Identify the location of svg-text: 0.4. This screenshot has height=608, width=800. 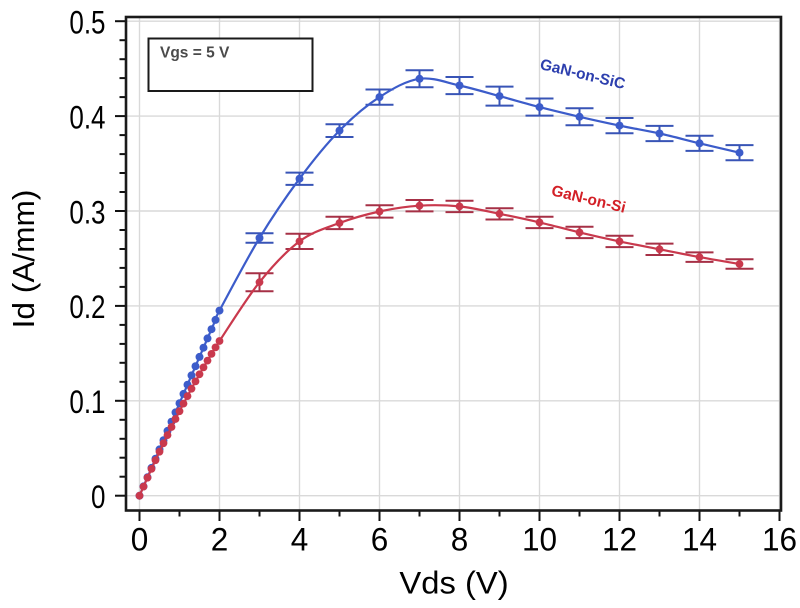
(87, 118).